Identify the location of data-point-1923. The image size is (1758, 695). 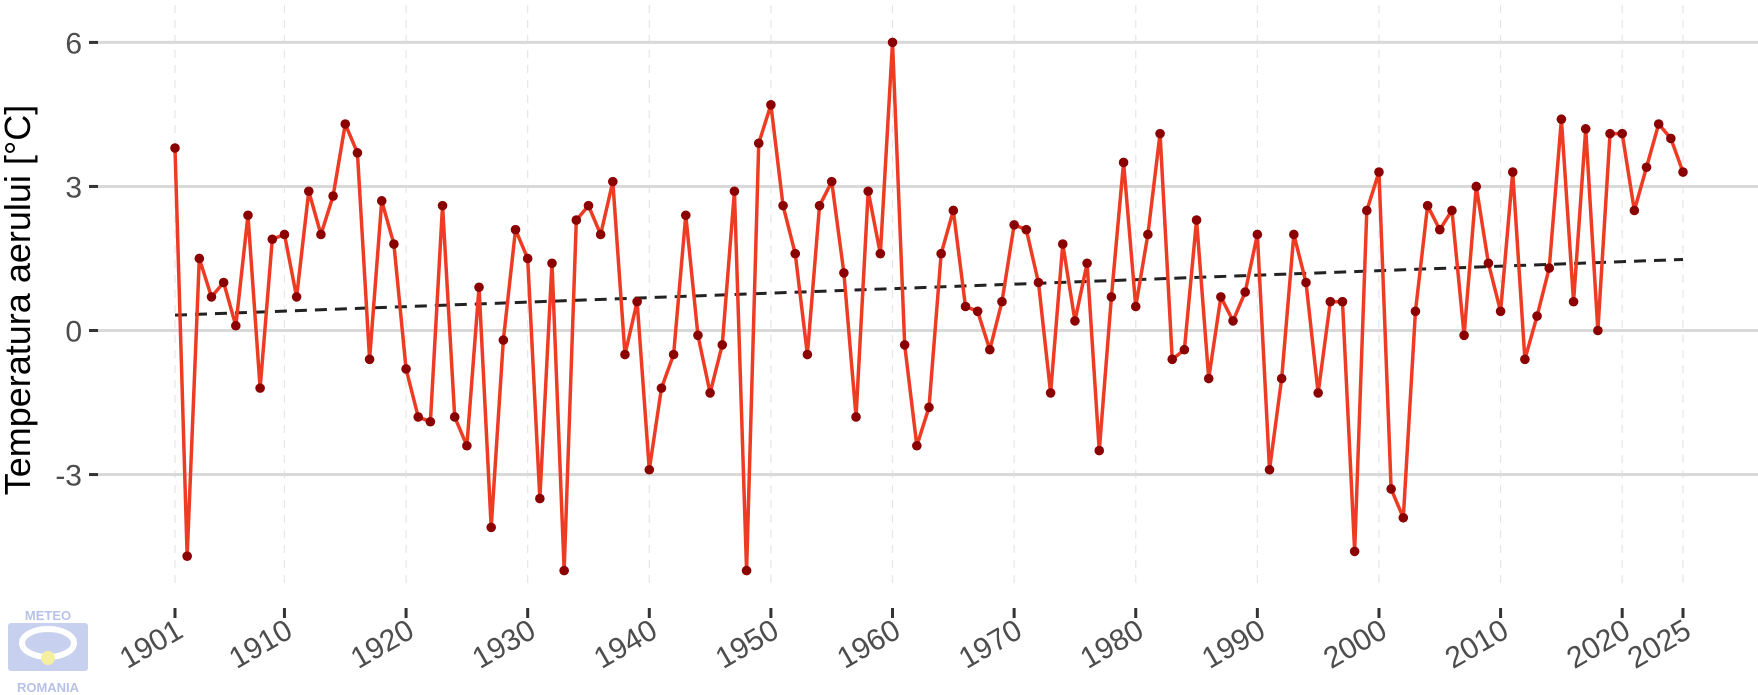
(442, 205).